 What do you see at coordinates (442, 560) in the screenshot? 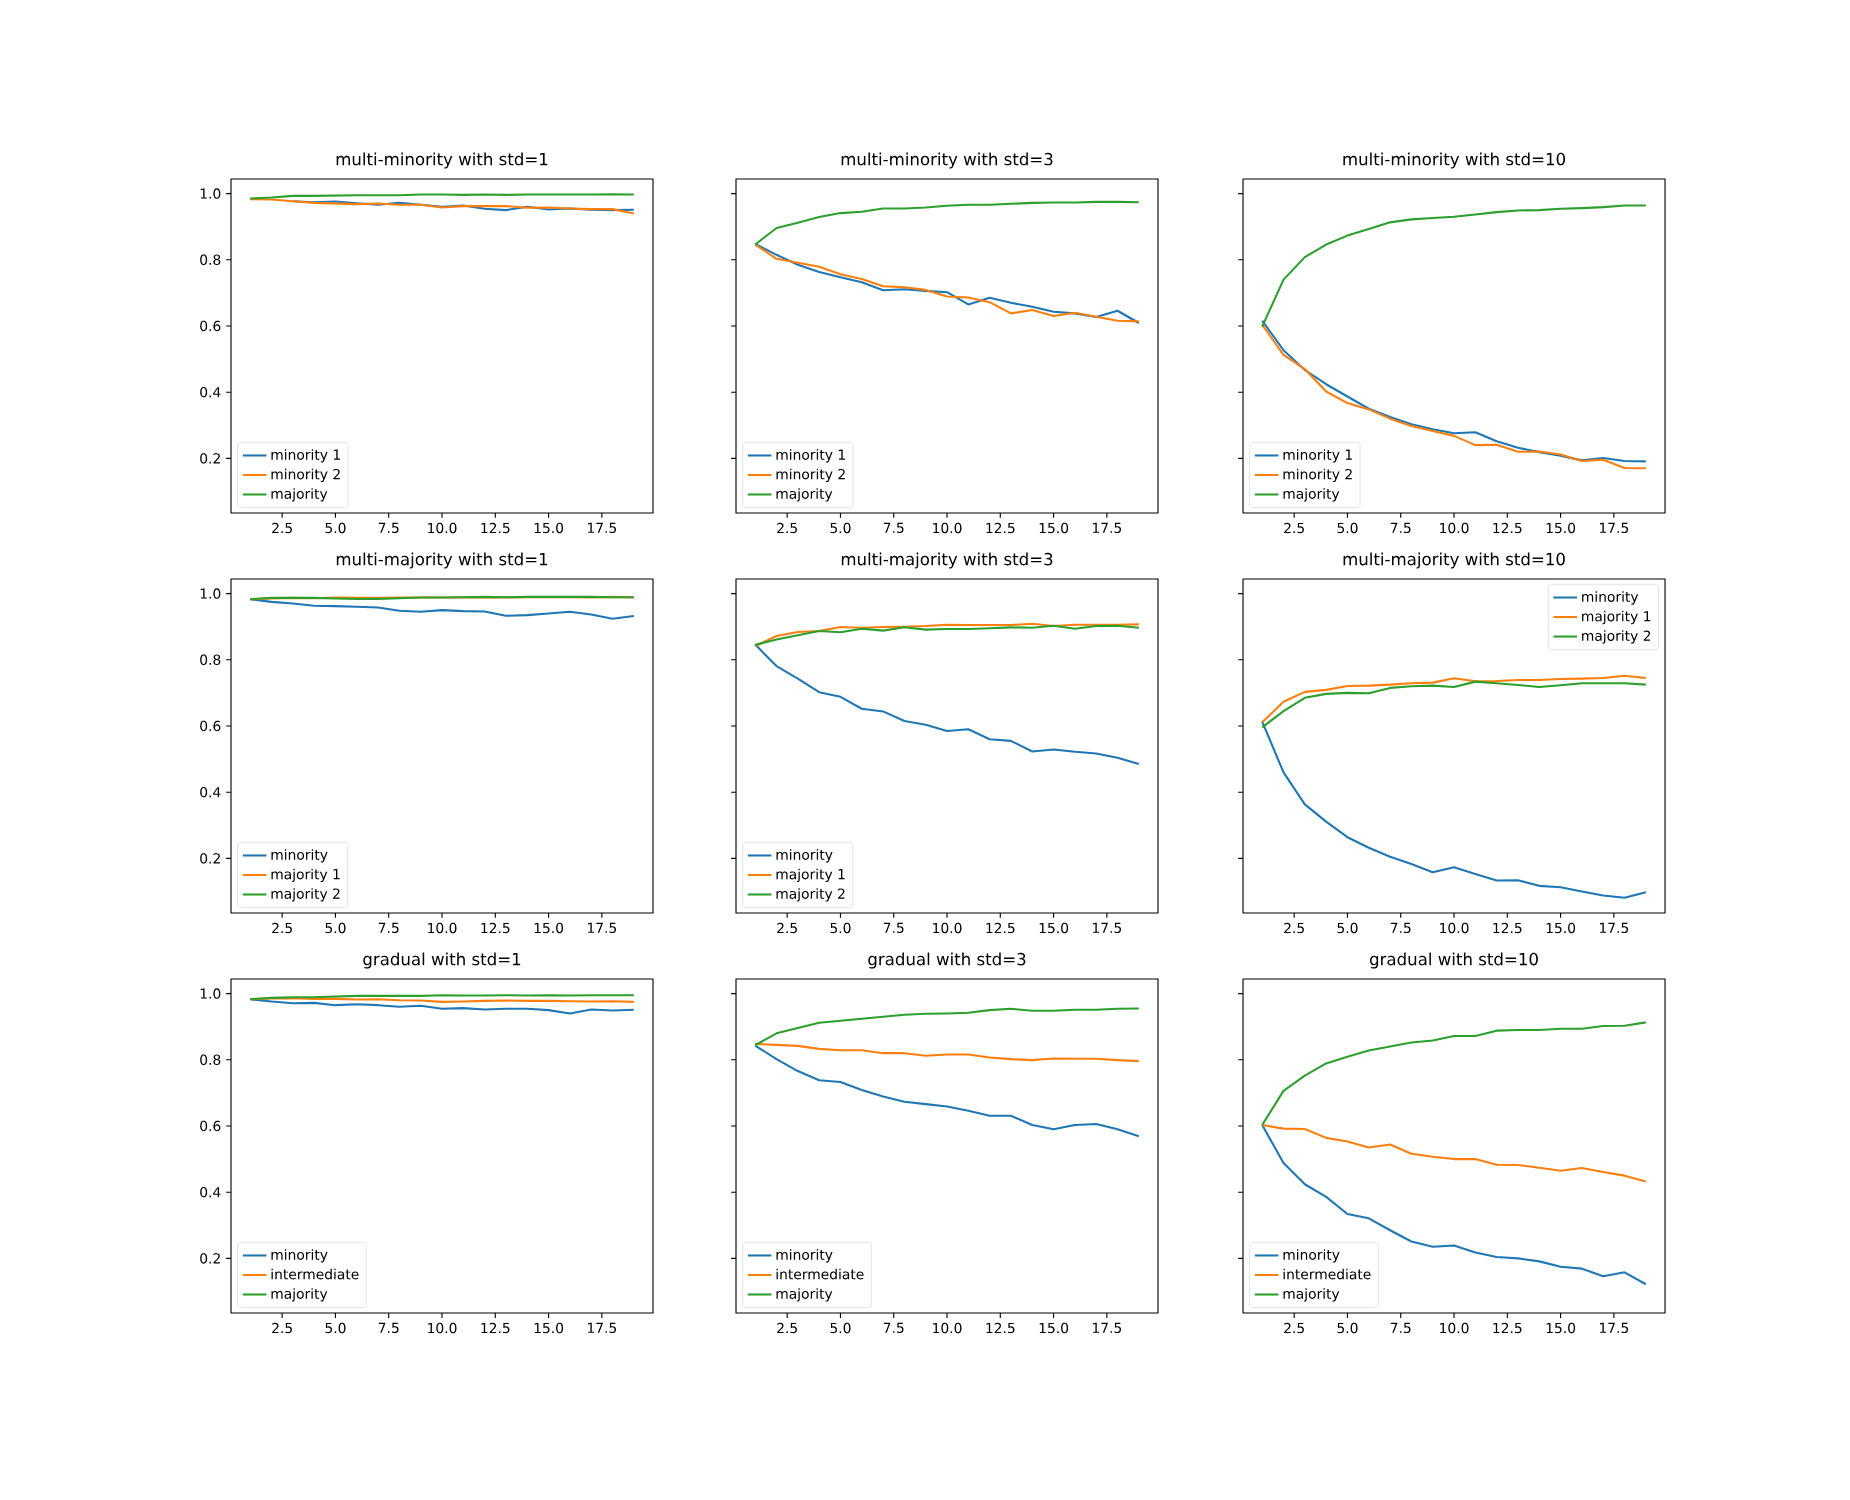
I see `chart-title: multi-majority with std=1` at bounding box center [442, 560].